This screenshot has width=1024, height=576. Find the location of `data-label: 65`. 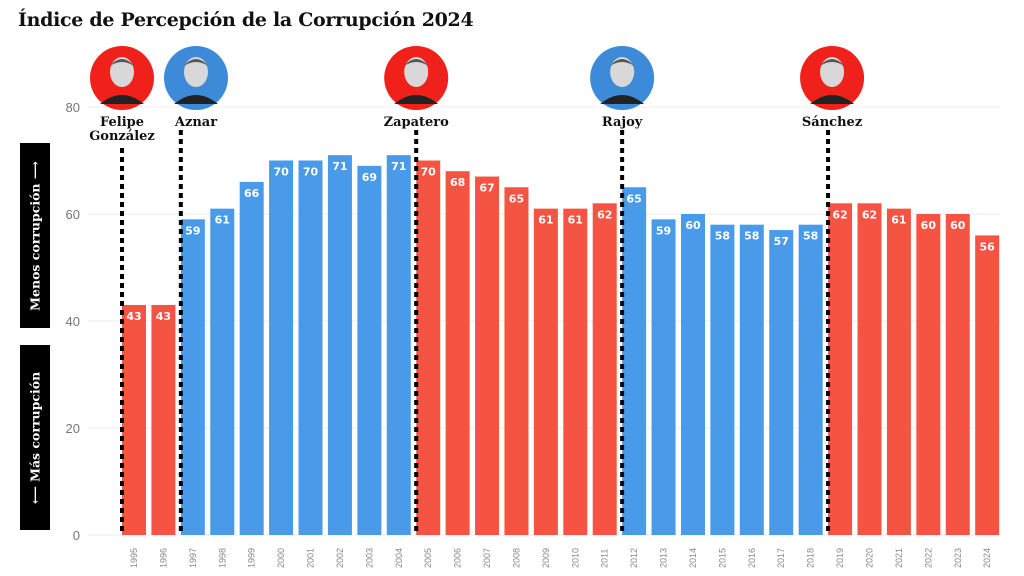

data-label: 65 is located at coordinates (516, 198).